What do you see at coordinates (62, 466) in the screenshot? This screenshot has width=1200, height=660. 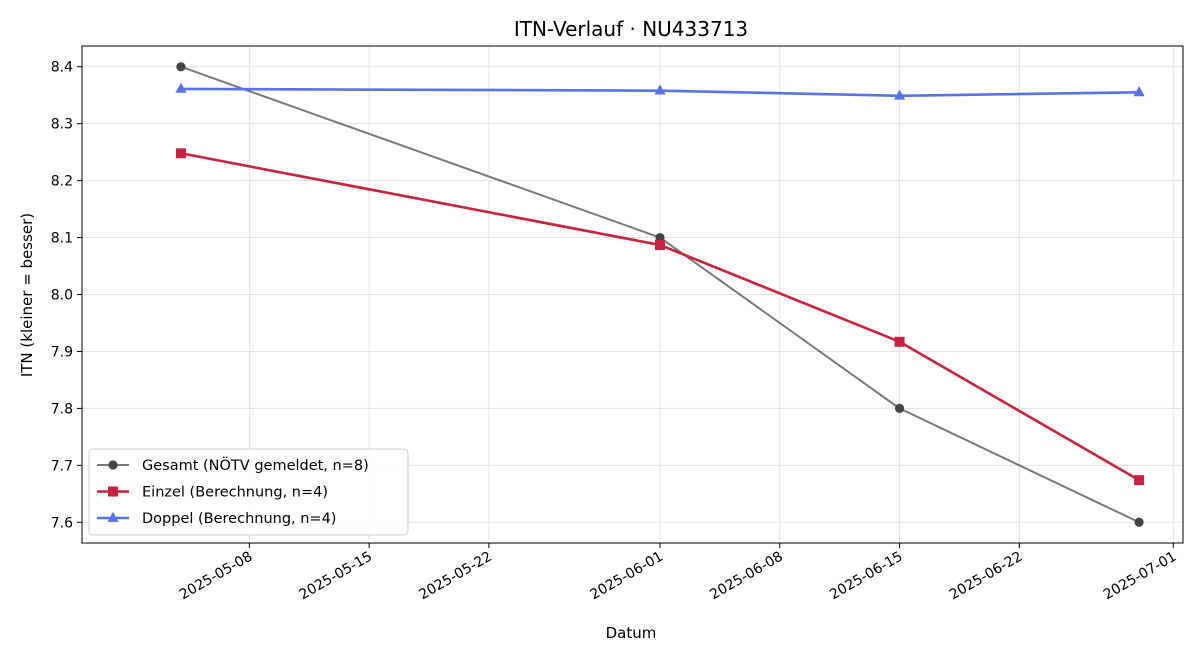 I see `y-tick-label: 7.7` at bounding box center [62, 466].